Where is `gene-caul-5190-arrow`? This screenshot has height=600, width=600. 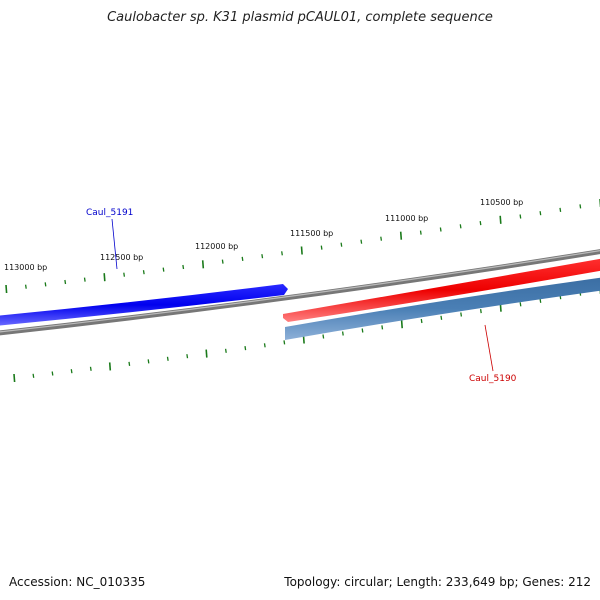
gene-caul-5190-arrow is located at coordinates (441, 290).